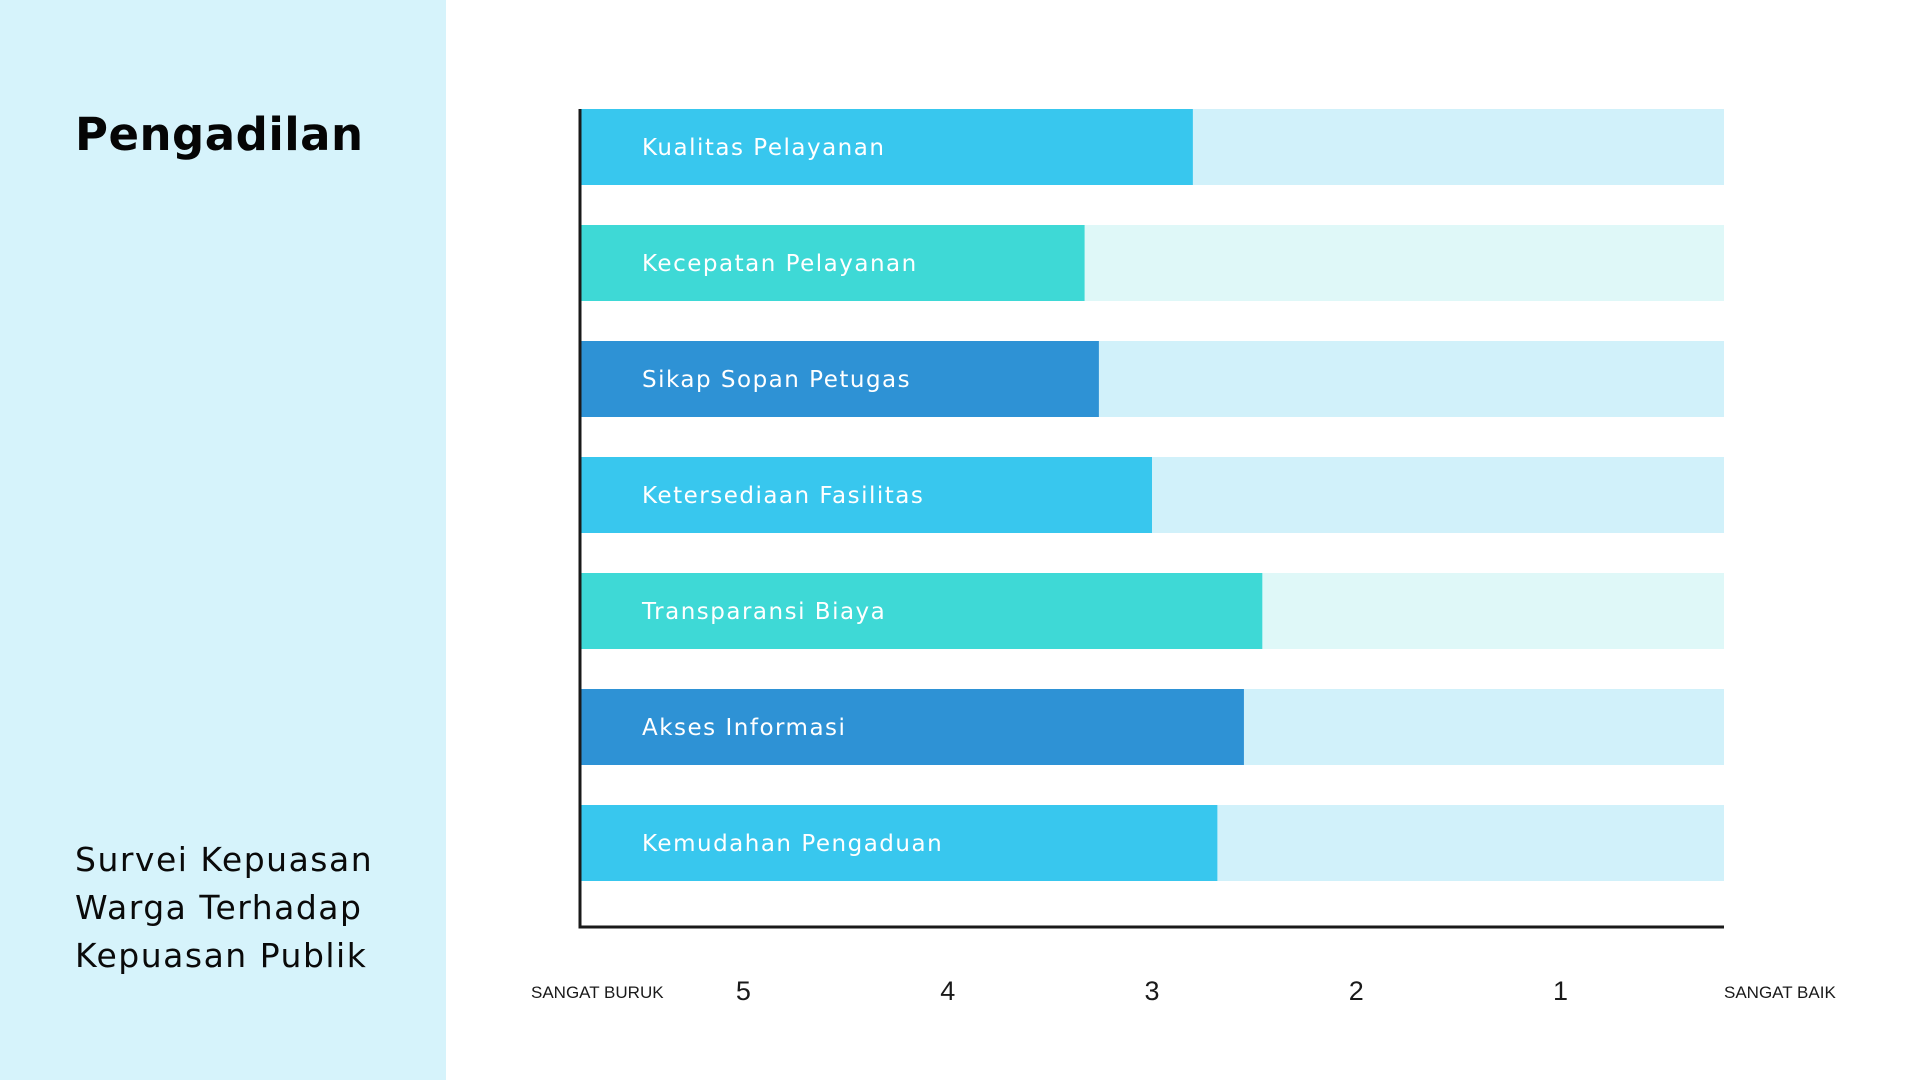 This screenshot has width=1920, height=1080. I want to click on subtitle-line: Warga Terhadap, so click(219, 907).